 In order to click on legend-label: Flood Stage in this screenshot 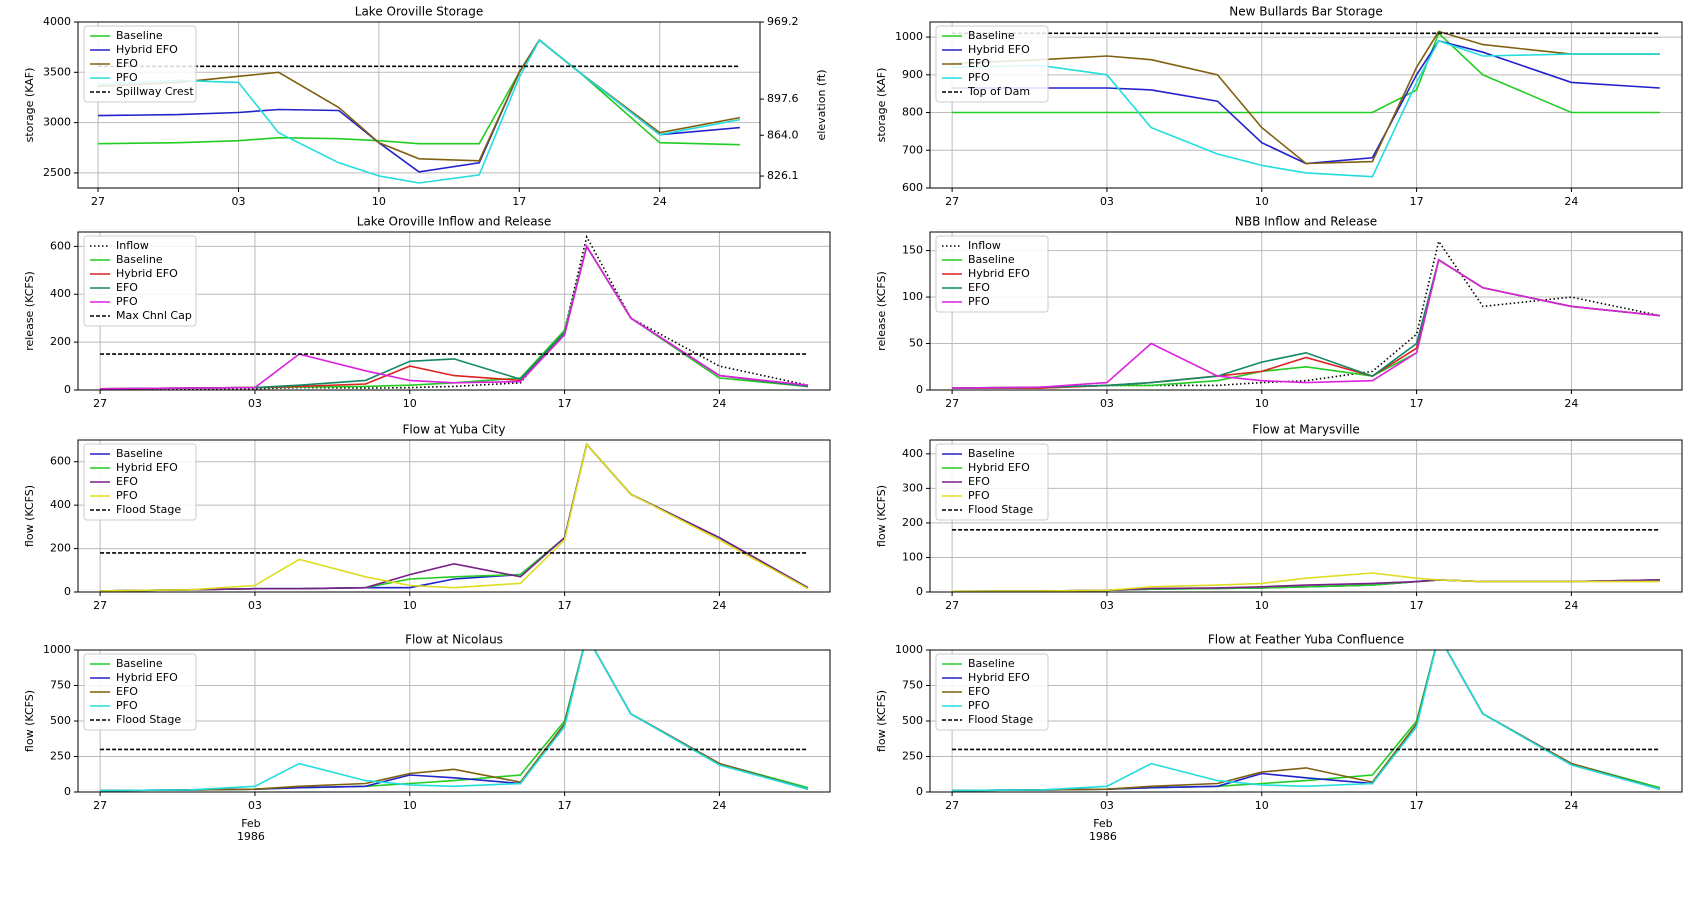, I will do `click(1000, 509)`.